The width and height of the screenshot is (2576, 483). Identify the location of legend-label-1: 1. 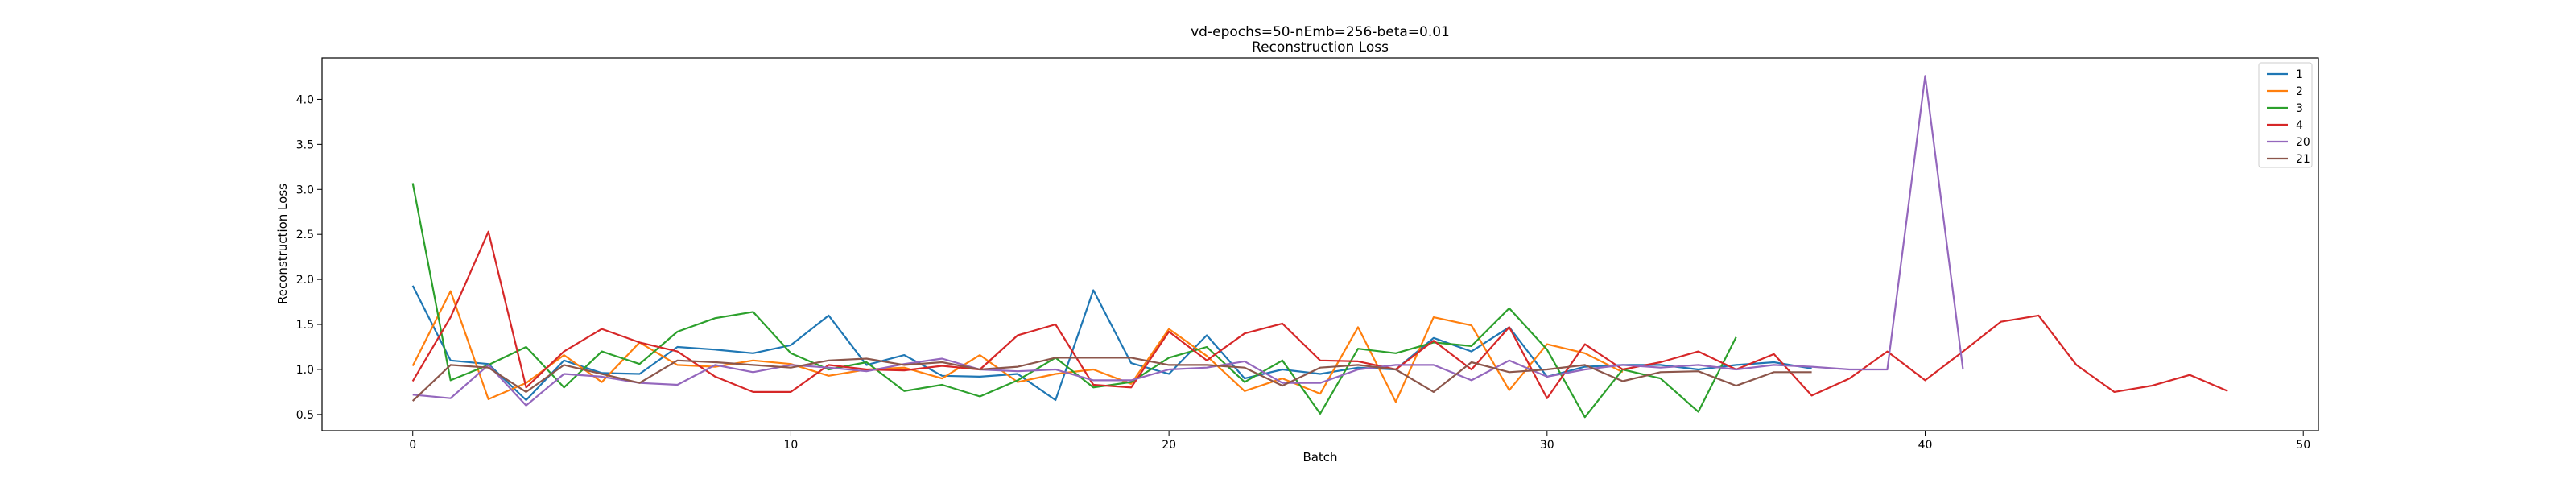
(2299, 74).